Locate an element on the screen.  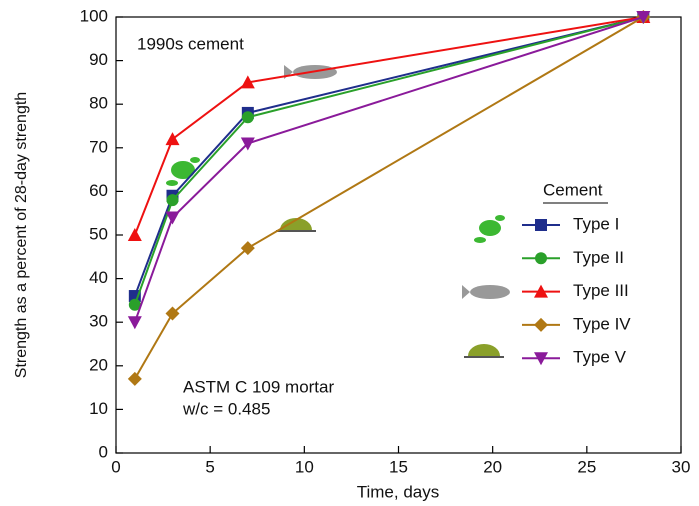
y-tick-label: 0 is located at coordinates (103, 451).